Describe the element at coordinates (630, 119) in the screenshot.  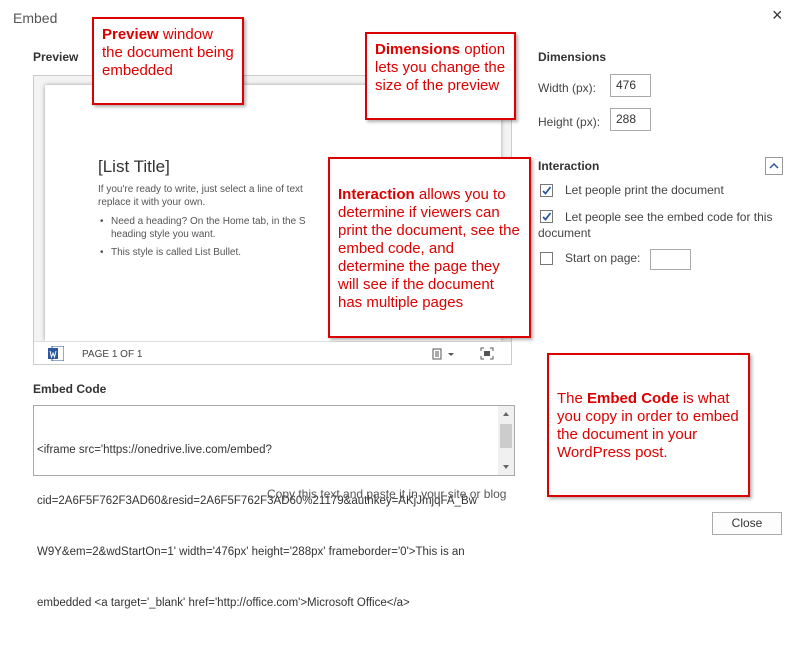
I see `height-input: 288` at that location.